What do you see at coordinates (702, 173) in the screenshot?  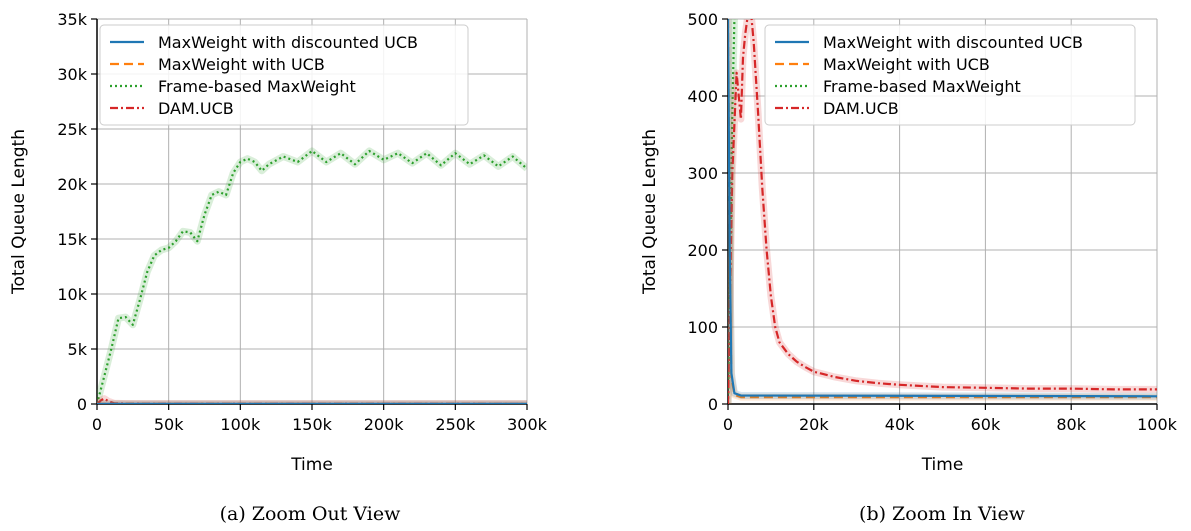 I see `y-tick-label: 300` at bounding box center [702, 173].